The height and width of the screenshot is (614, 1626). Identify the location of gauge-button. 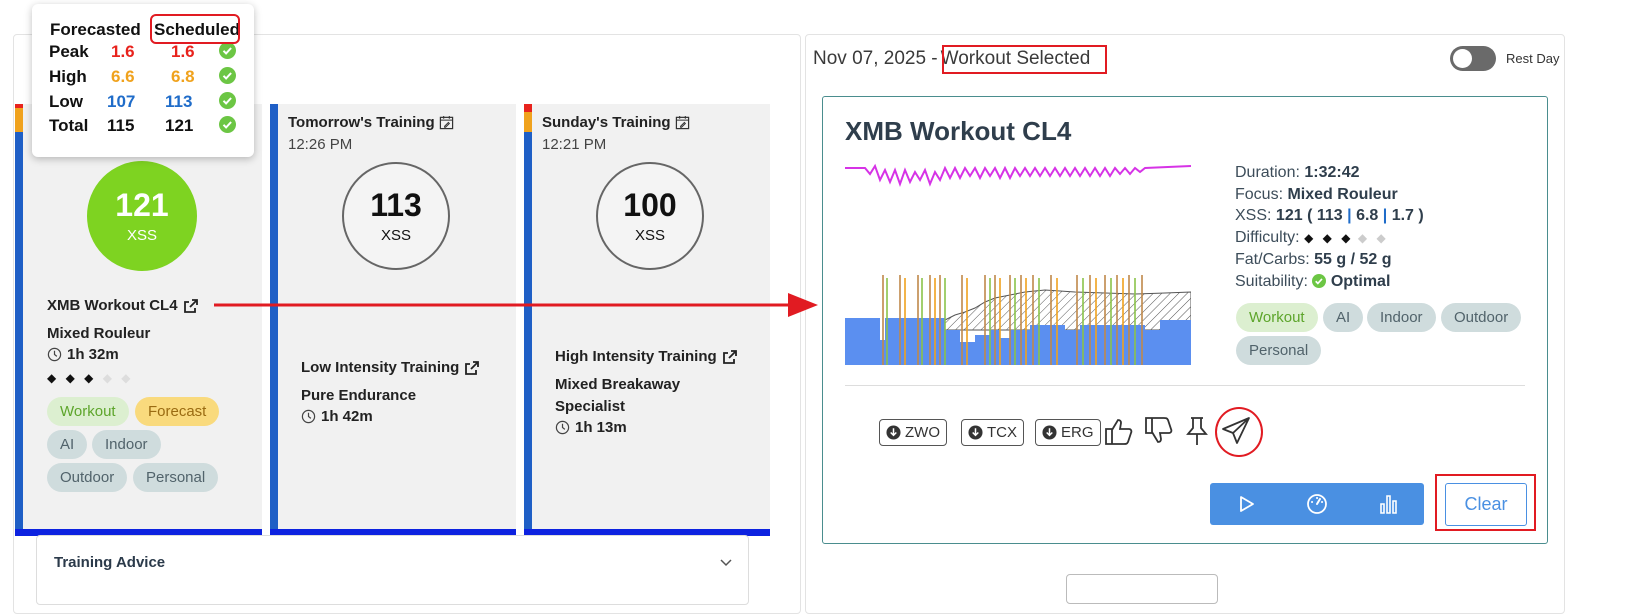
(1316, 504).